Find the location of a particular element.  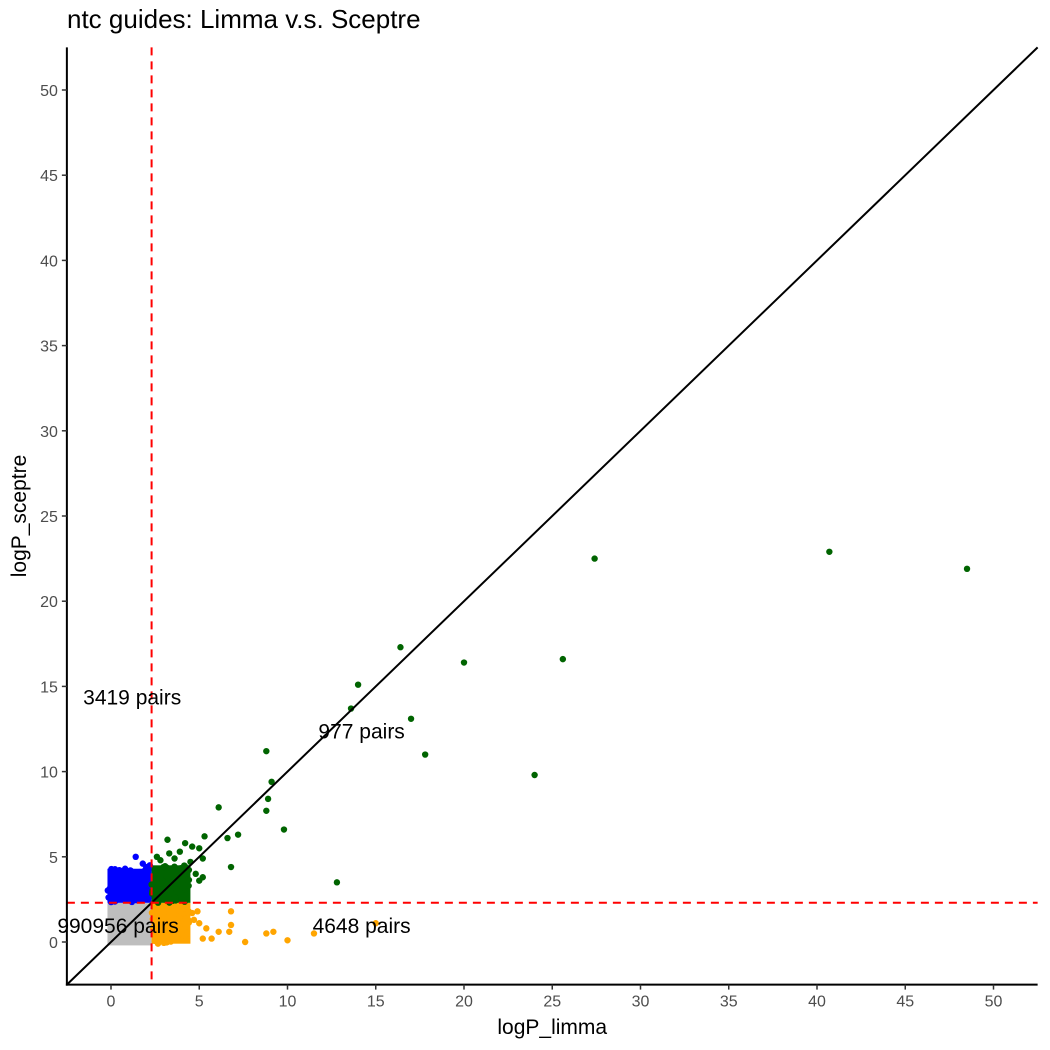

x-tick-label: 20 is located at coordinates (464, 1002).